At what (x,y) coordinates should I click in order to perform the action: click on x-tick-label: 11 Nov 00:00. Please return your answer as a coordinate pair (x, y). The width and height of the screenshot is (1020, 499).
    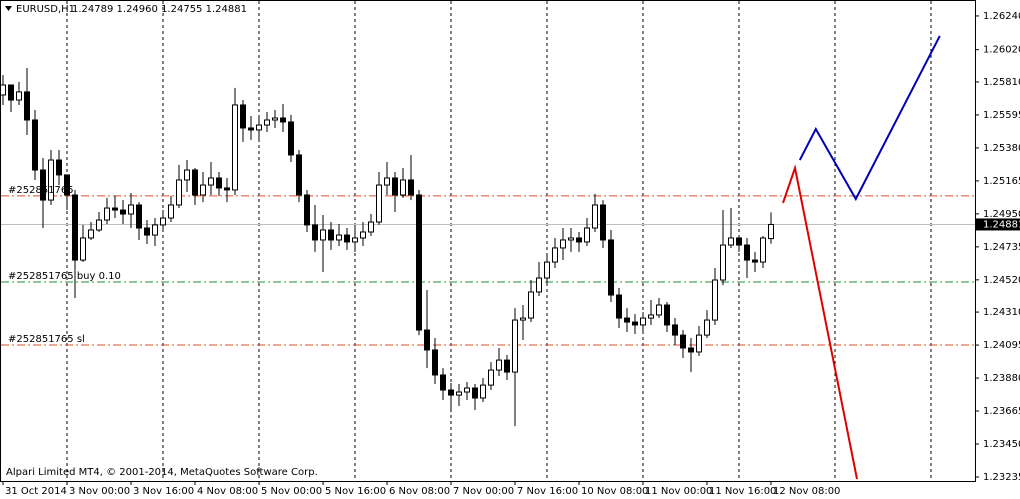
    Looking at the image, I should click on (678, 491).